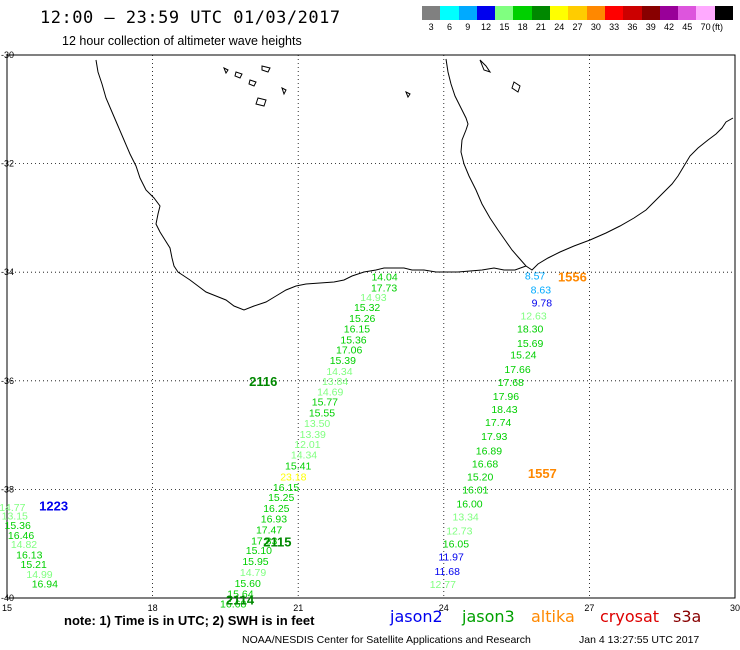 This screenshot has width=740, height=650. I want to click on wave-height-value: 14.79, so click(253, 573).